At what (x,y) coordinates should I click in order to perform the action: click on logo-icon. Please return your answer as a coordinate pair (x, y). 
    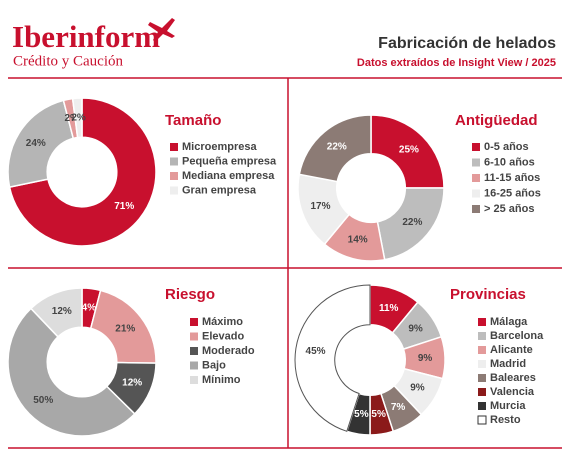
    Looking at the image, I should click on (161, 30).